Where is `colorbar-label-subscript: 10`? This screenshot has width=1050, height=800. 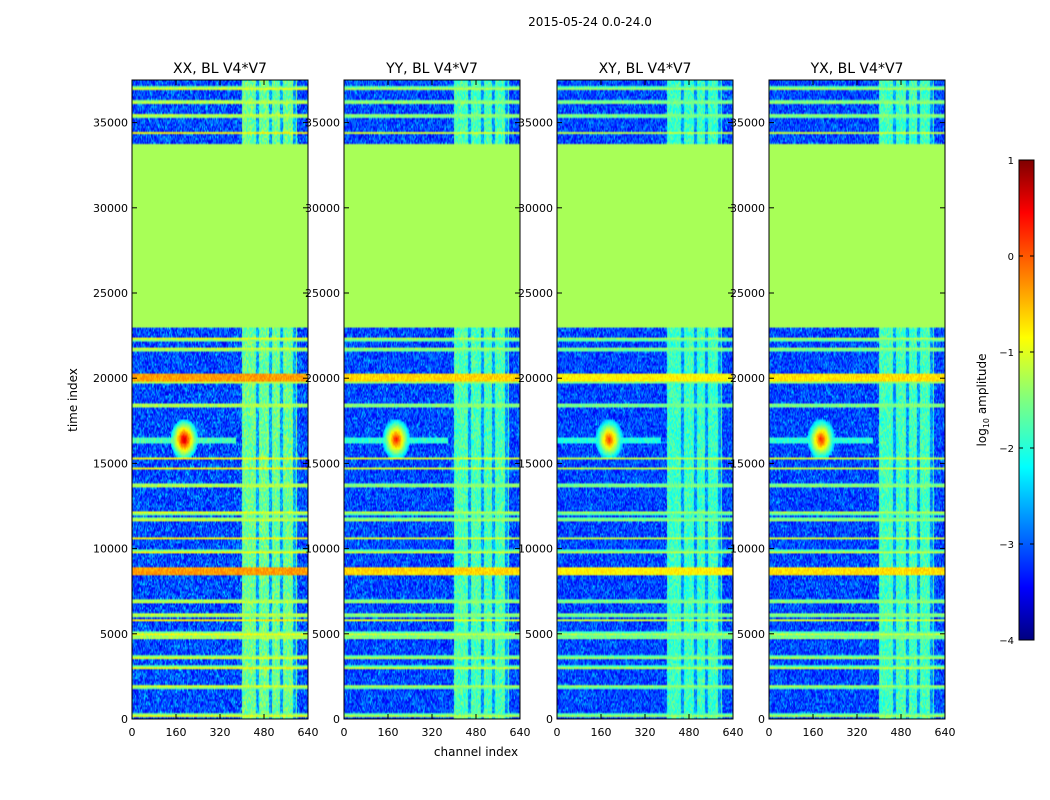
colorbar-label-subscript: 10 is located at coordinates (986, 423).